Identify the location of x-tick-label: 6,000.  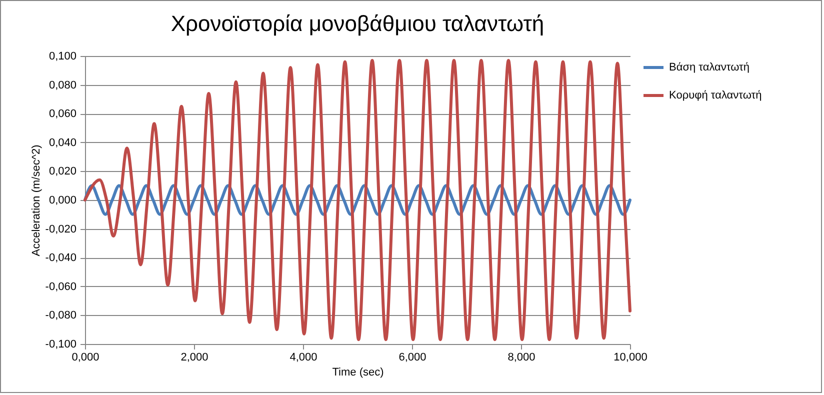
(412, 358).